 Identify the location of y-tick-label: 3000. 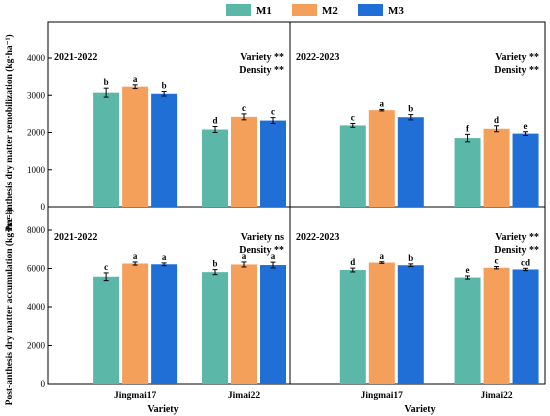
(36, 95).